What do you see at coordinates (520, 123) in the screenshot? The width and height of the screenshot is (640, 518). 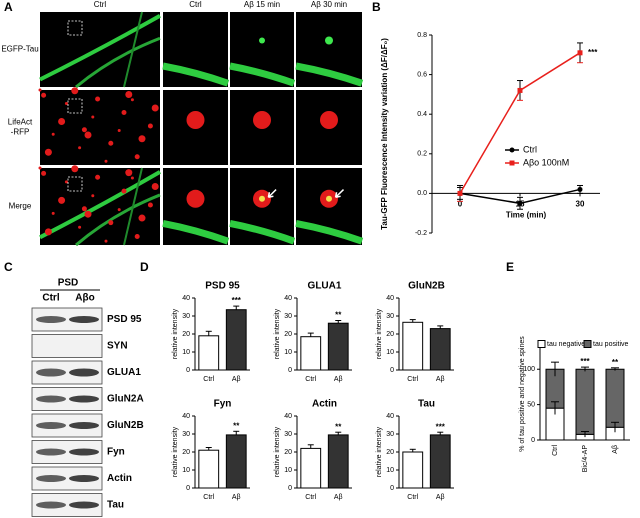 I see `series-line` at bounding box center [520, 123].